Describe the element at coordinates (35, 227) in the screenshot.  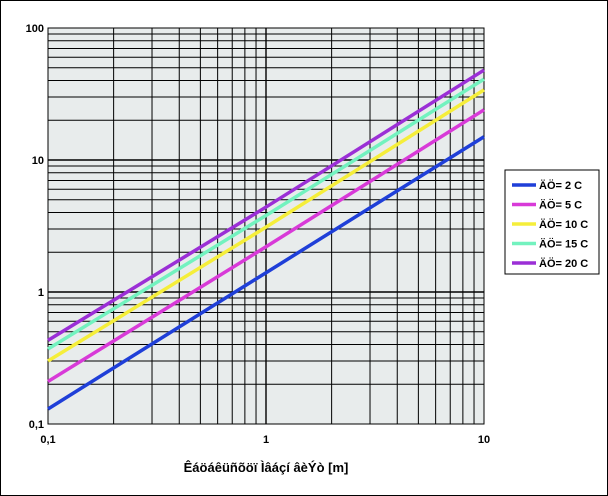
I see `y-tick-labels: 0,1 1 10 100` at that location.